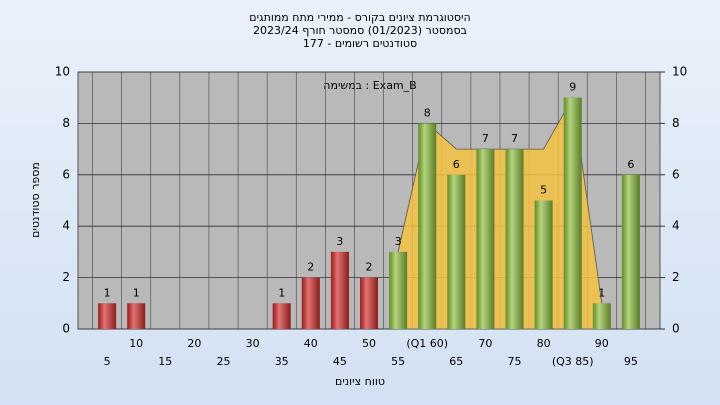  I want to click on x-tick-label: 50, so click(369, 343).